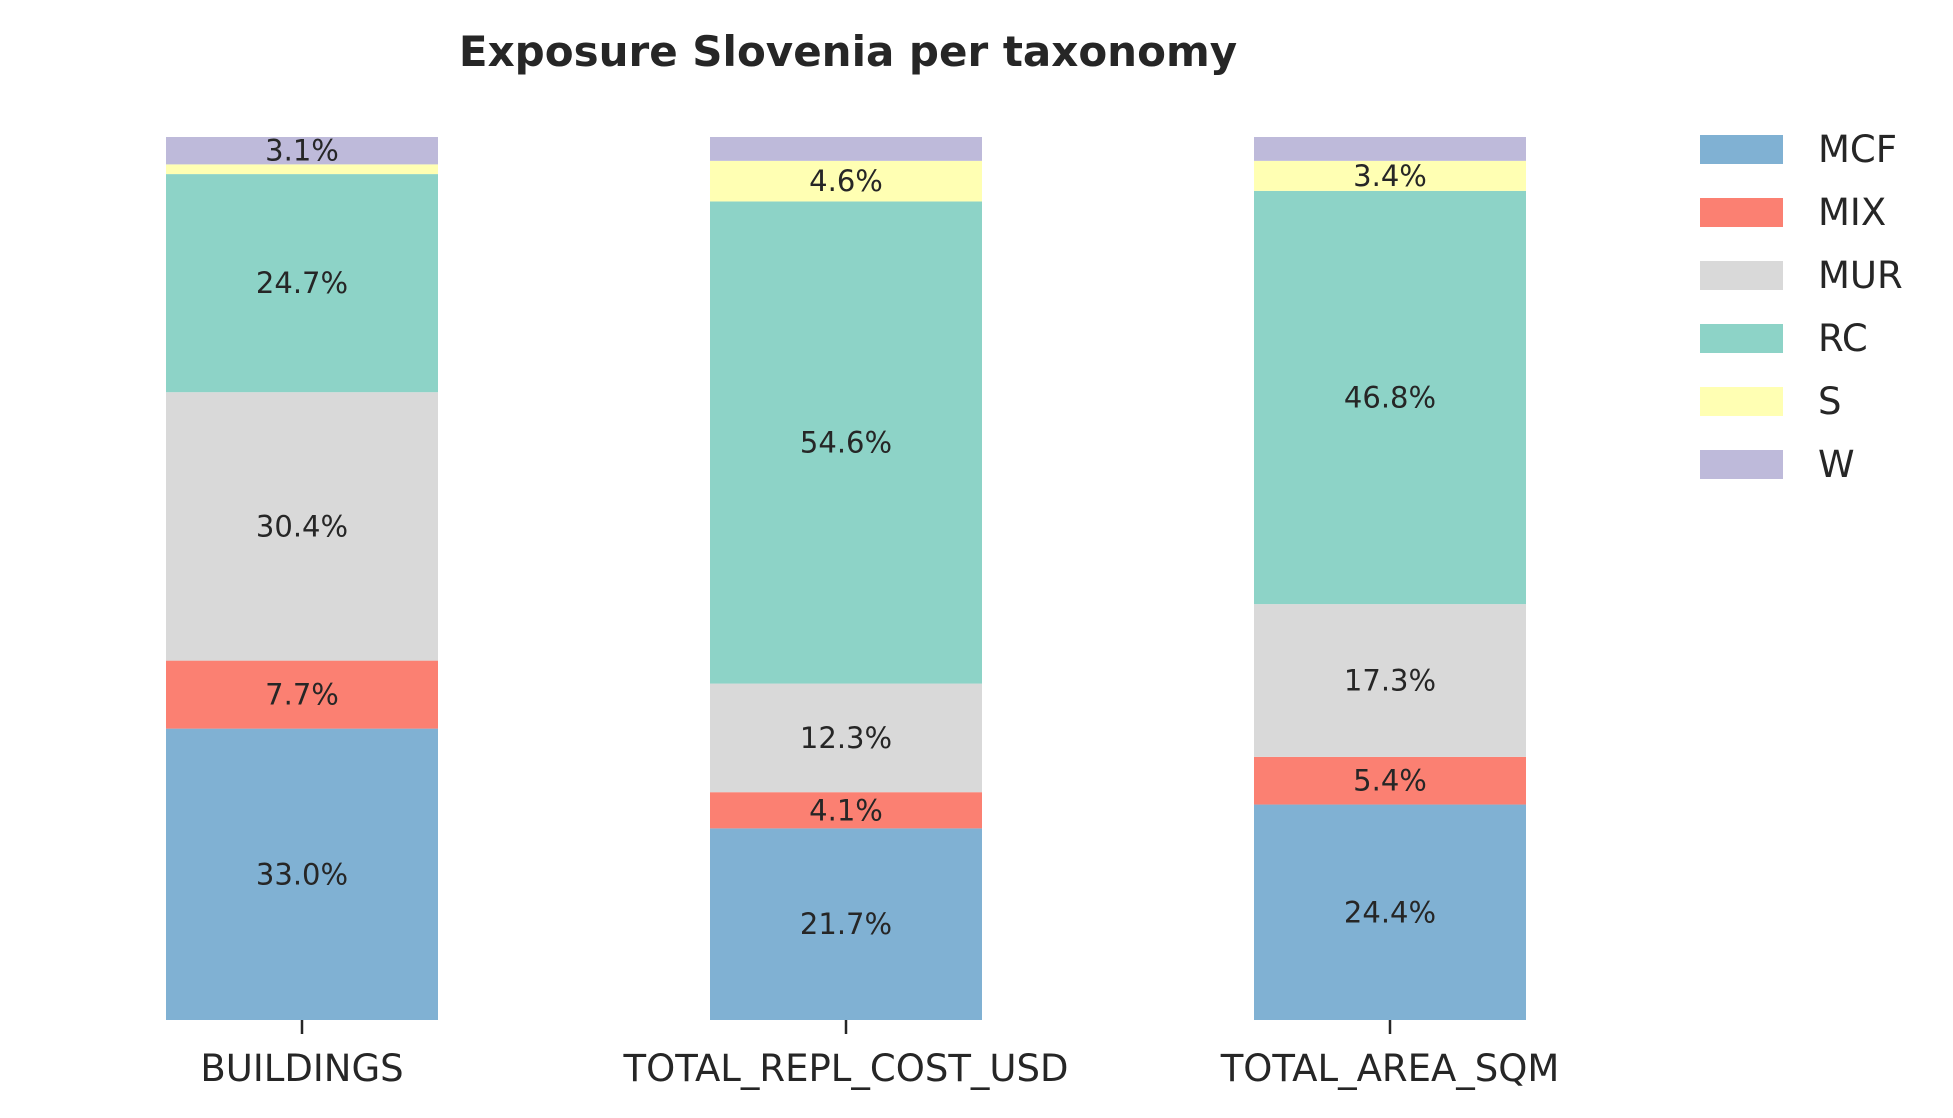  I want to click on bar-total-area-sqm-w, so click(1390, 149).